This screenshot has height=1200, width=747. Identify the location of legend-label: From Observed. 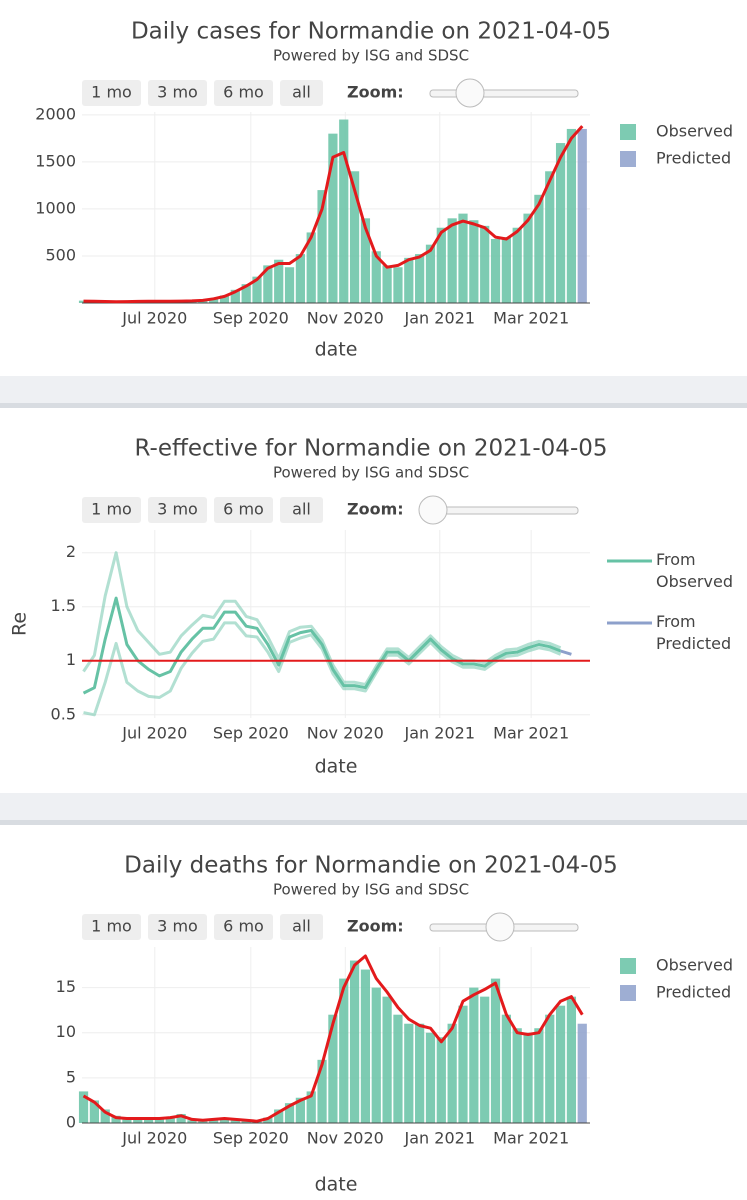
(694, 570).